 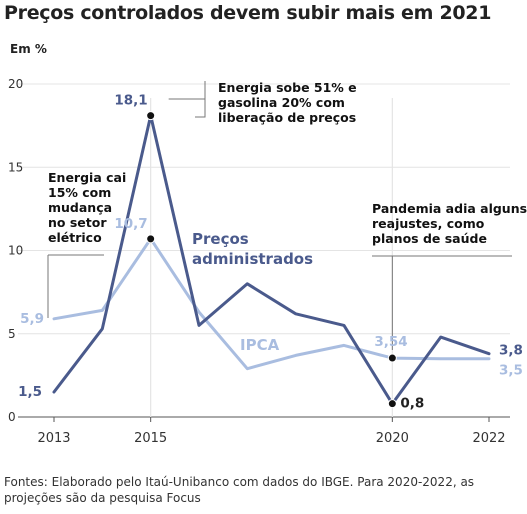 What do you see at coordinates (150, 438) in the screenshot?
I see `x-tick-label: 2015` at bounding box center [150, 438].